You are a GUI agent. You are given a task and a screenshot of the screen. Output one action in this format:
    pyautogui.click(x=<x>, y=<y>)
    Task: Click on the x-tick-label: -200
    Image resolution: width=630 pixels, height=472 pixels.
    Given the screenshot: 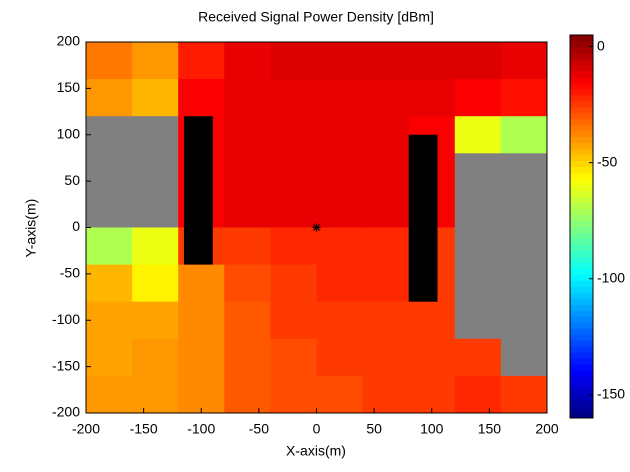 What is the action you would take?
    pyautogui.click(x=86, y=429)
    